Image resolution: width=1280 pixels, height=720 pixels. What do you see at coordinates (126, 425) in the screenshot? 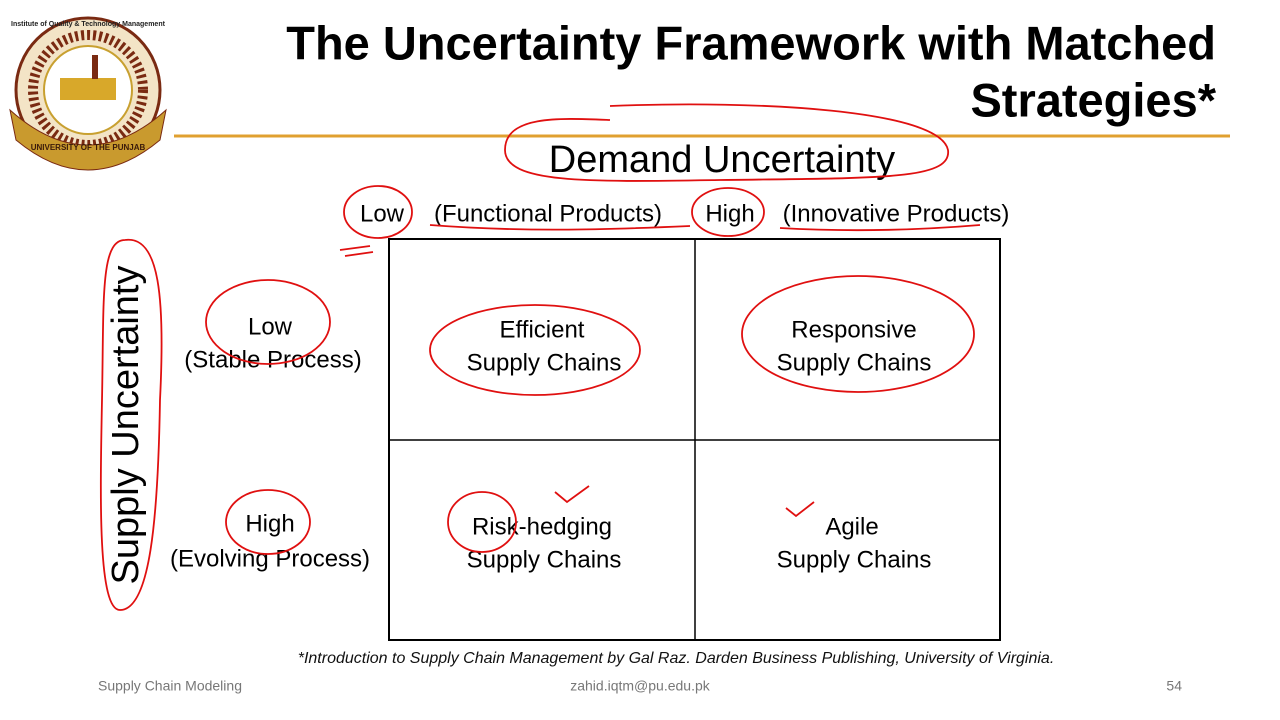
I see `row-heading: Supply Uncertainty` at bounding box center [126, 425].